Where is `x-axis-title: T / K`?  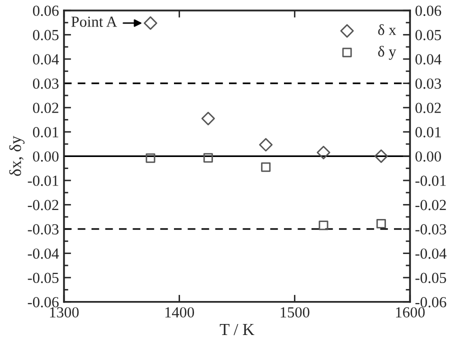 x-axis-title: T / K is located at coordinates (237, 330).